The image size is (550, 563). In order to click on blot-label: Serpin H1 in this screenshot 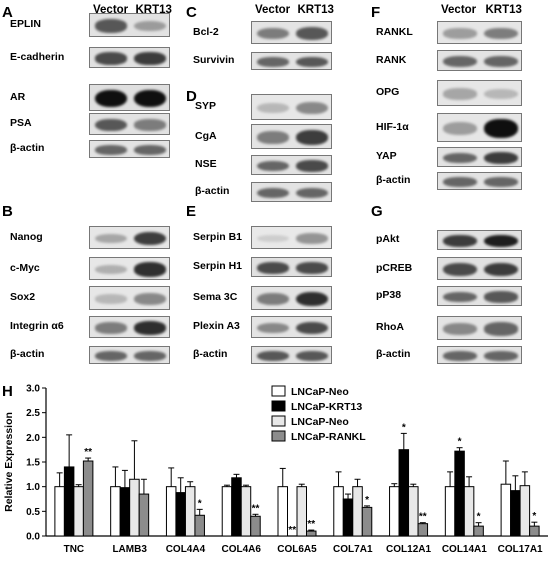, I will do `click(218, 266)`.